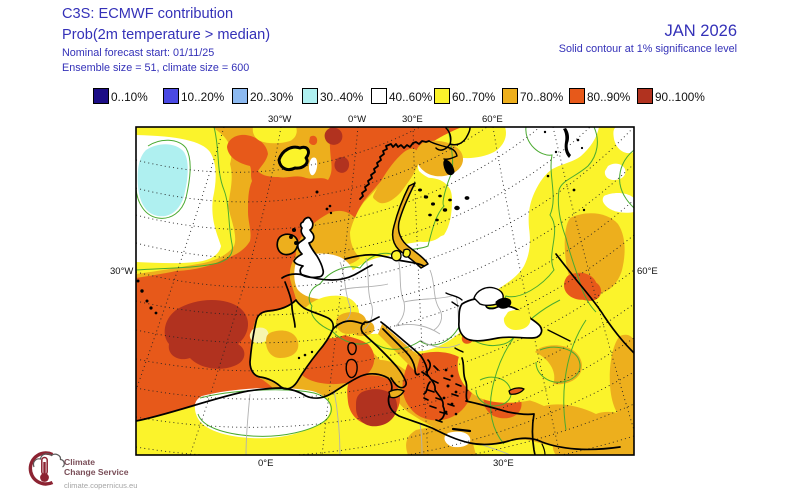  Describe the element at coordinates (96, 472) in the screenshot. I see `svg-text: Change Service` at that location.